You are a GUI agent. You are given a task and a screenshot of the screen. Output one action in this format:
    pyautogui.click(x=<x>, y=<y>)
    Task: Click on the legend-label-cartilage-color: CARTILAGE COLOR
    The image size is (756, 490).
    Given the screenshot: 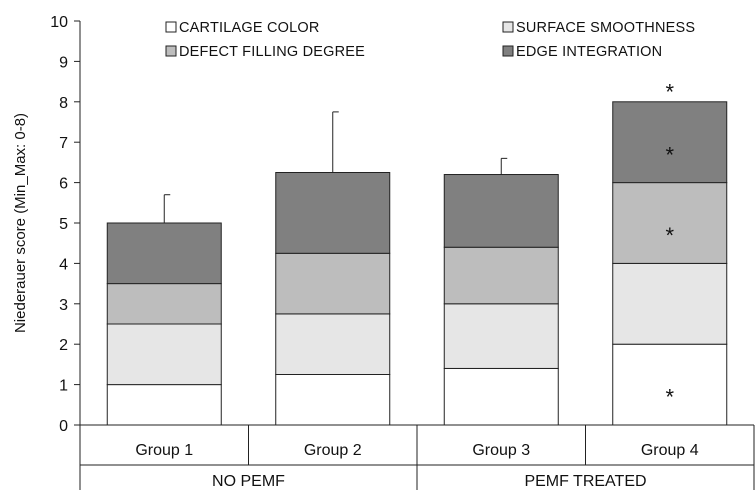 What is the action you would take?
    pyautogui.click(x=249, y=28)
    